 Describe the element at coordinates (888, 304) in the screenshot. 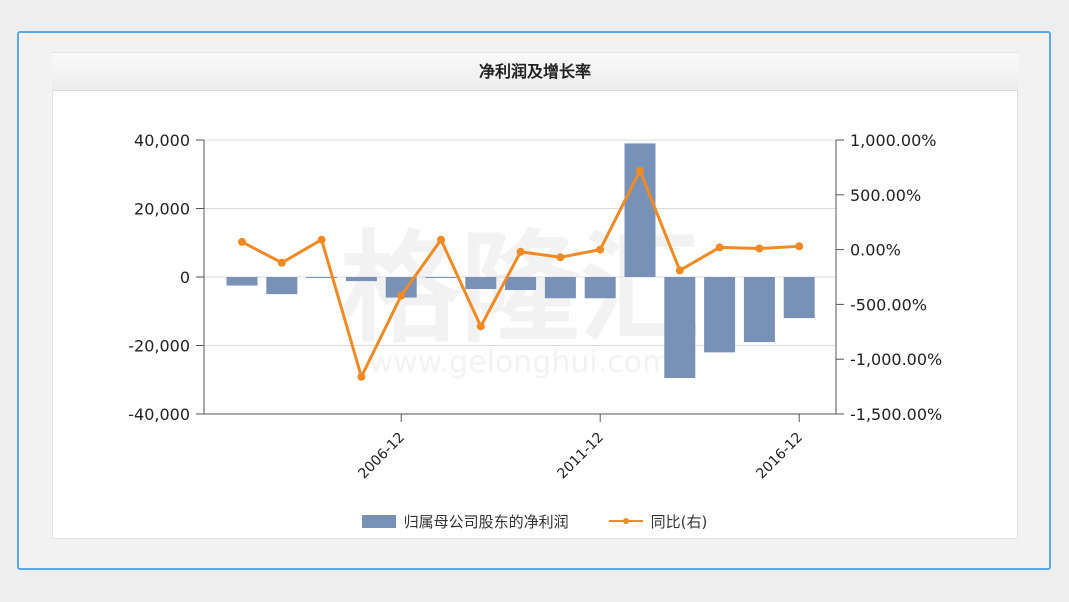

I see `y-right-tick-label: -500.00%` at that location.